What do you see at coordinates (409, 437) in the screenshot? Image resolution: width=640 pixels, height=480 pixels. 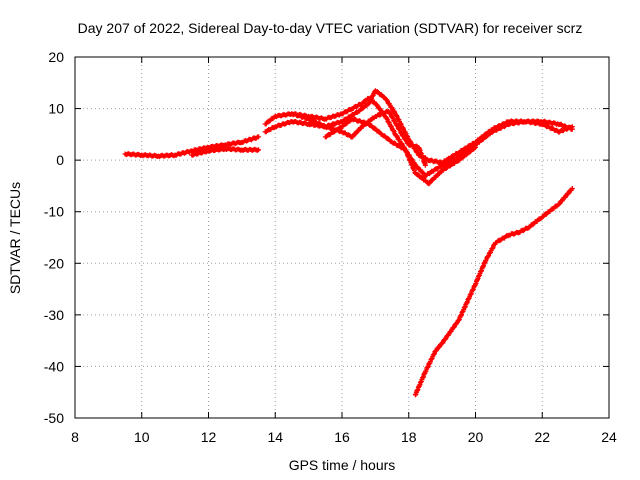 I see `x-tick-label: 18` at bounding box center [409, 437].